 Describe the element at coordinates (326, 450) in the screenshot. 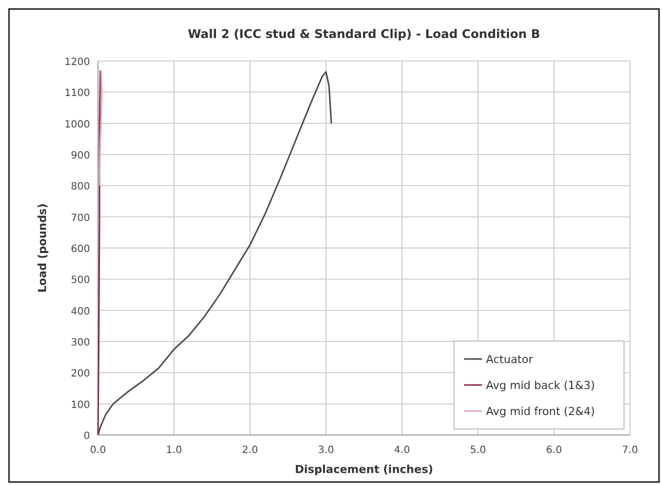

I see `x-tick-label: 3.0` at that location.